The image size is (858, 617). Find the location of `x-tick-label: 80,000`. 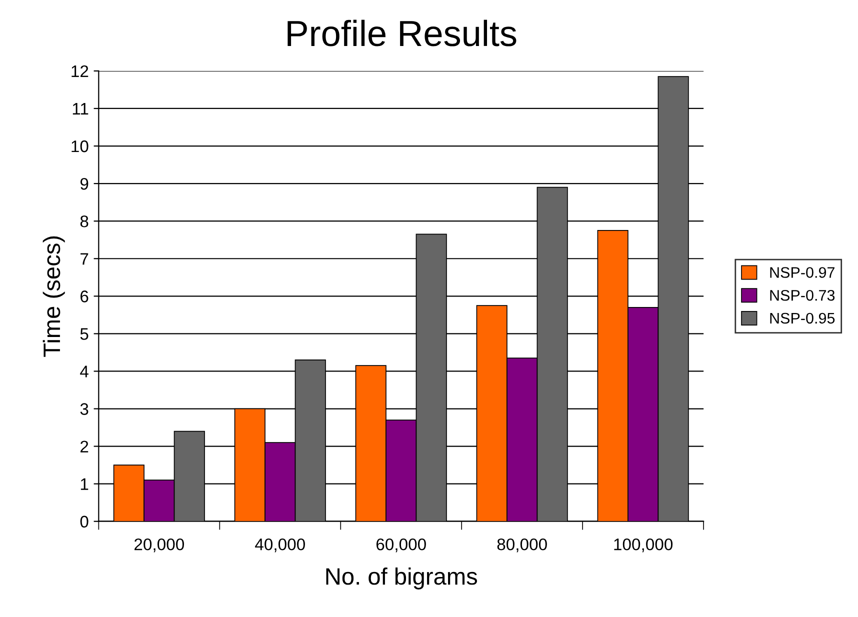

x-tick-label: 80,000 is located at coordinates (522, 545).